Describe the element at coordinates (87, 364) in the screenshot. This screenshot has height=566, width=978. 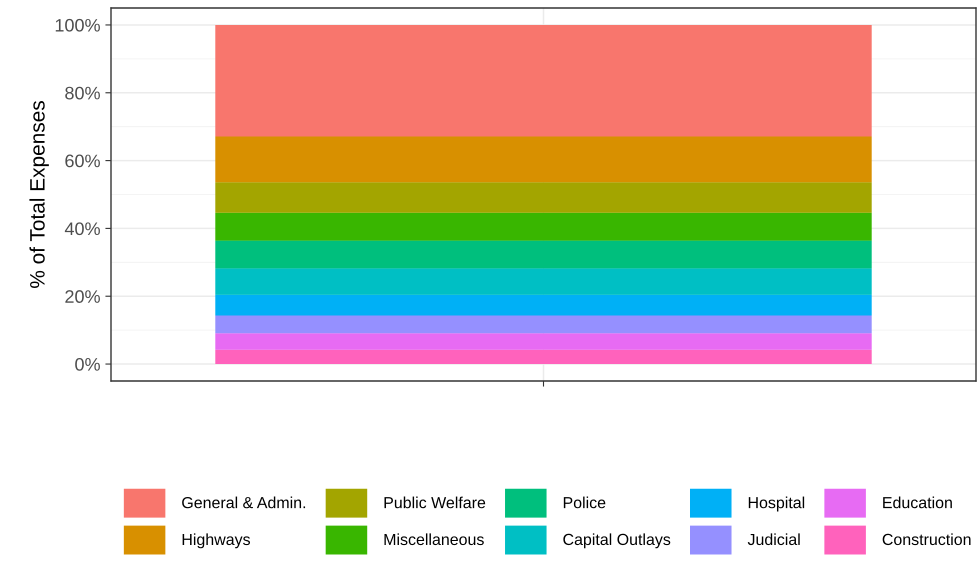
I see `y-tick-label: 0%` at that location.